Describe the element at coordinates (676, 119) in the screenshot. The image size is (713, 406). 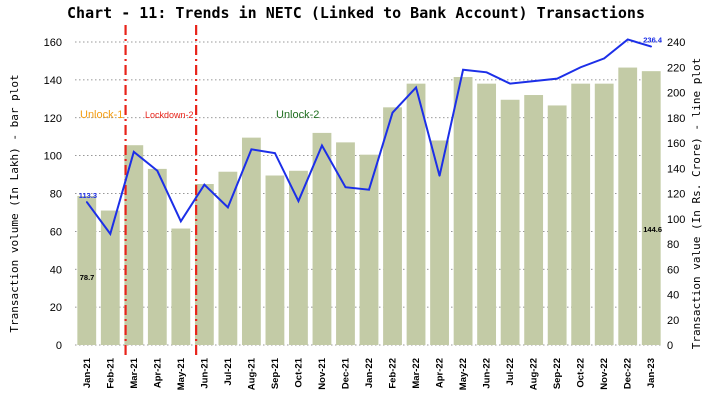
I see `y-right-tick-label: 180` at that location.